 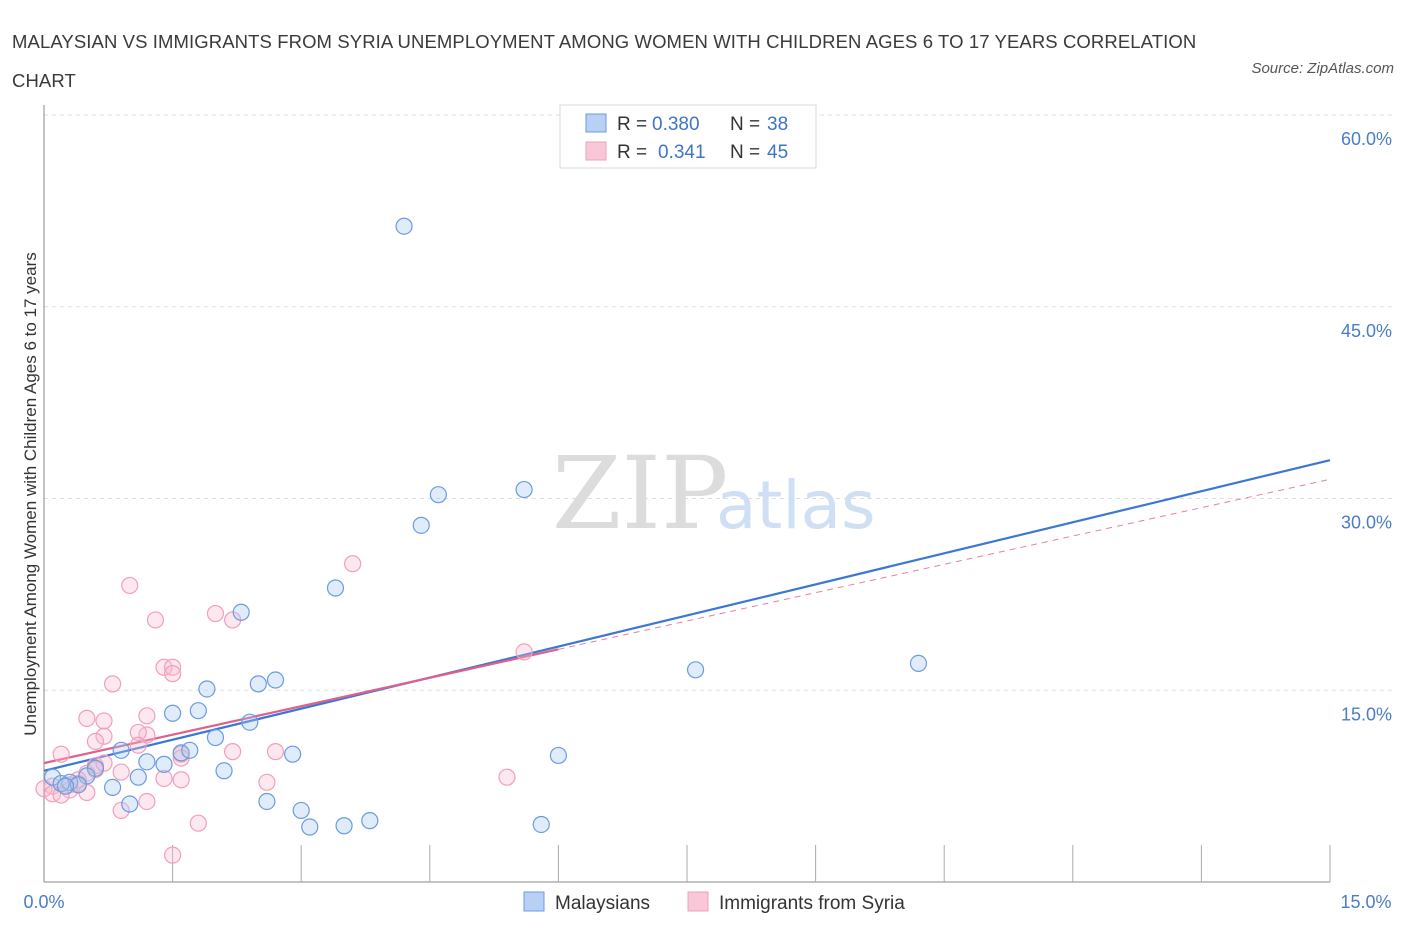 I want to click on watermark-atlas: atlas, so click(x=796, y=505).